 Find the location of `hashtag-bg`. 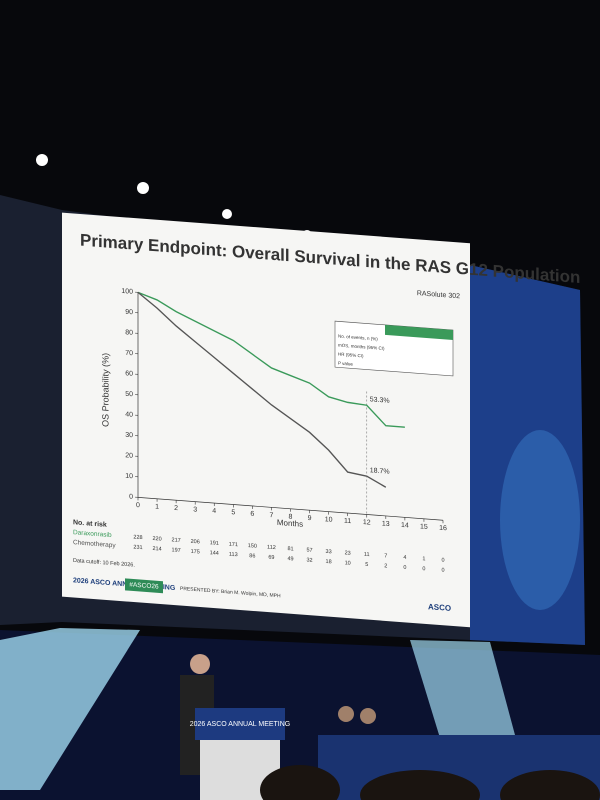

hashtag-bg is located at coordinates (144, 586).